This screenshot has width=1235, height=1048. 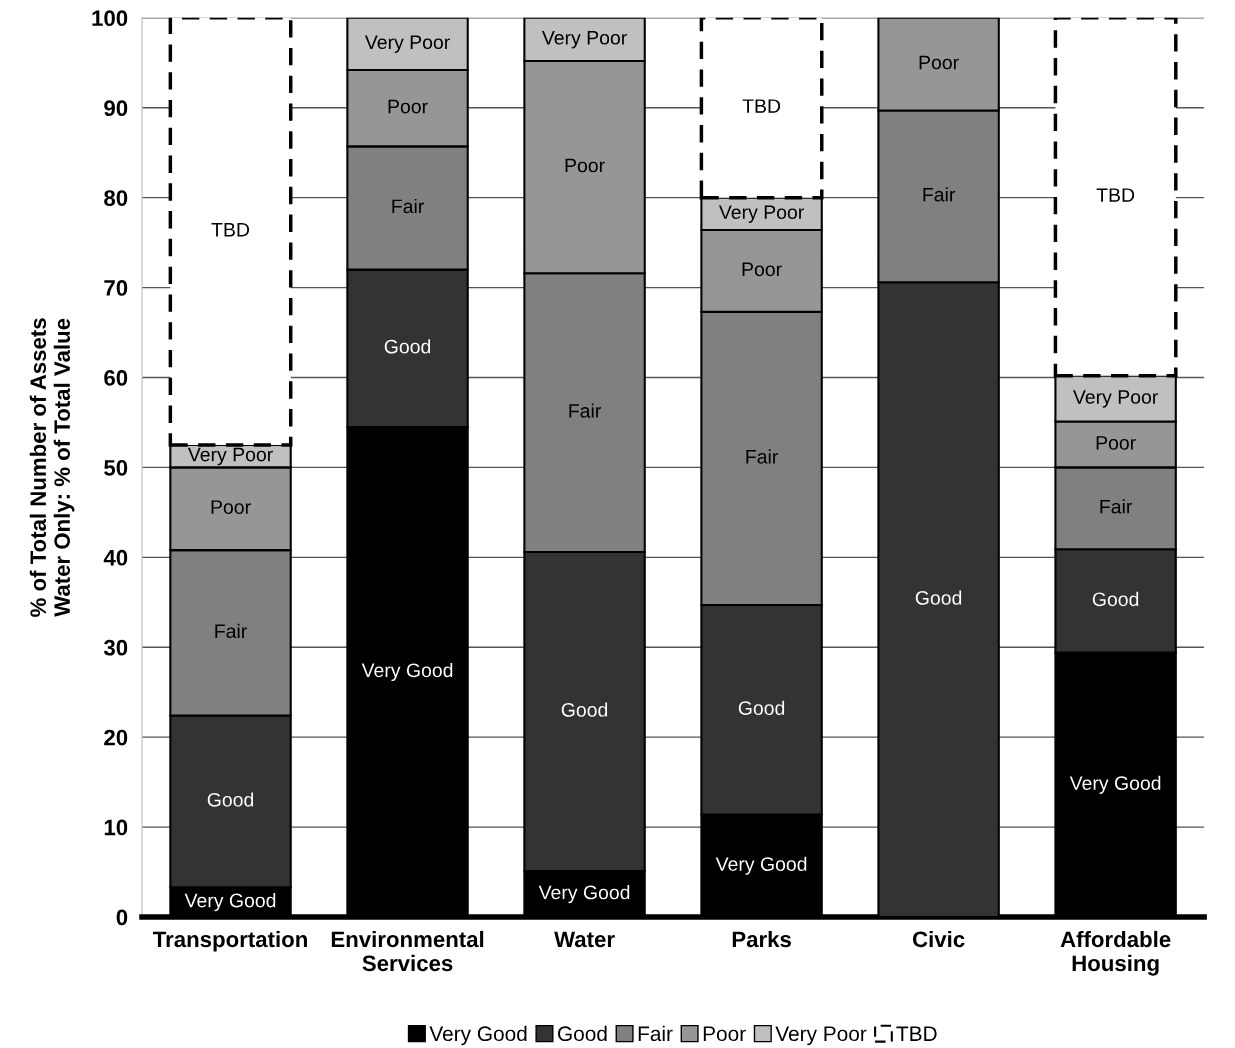 What do you see at coordinates (582, 1033) in the screenshot?
I see `legend-label: Good` at bounding box center [582, 1033].